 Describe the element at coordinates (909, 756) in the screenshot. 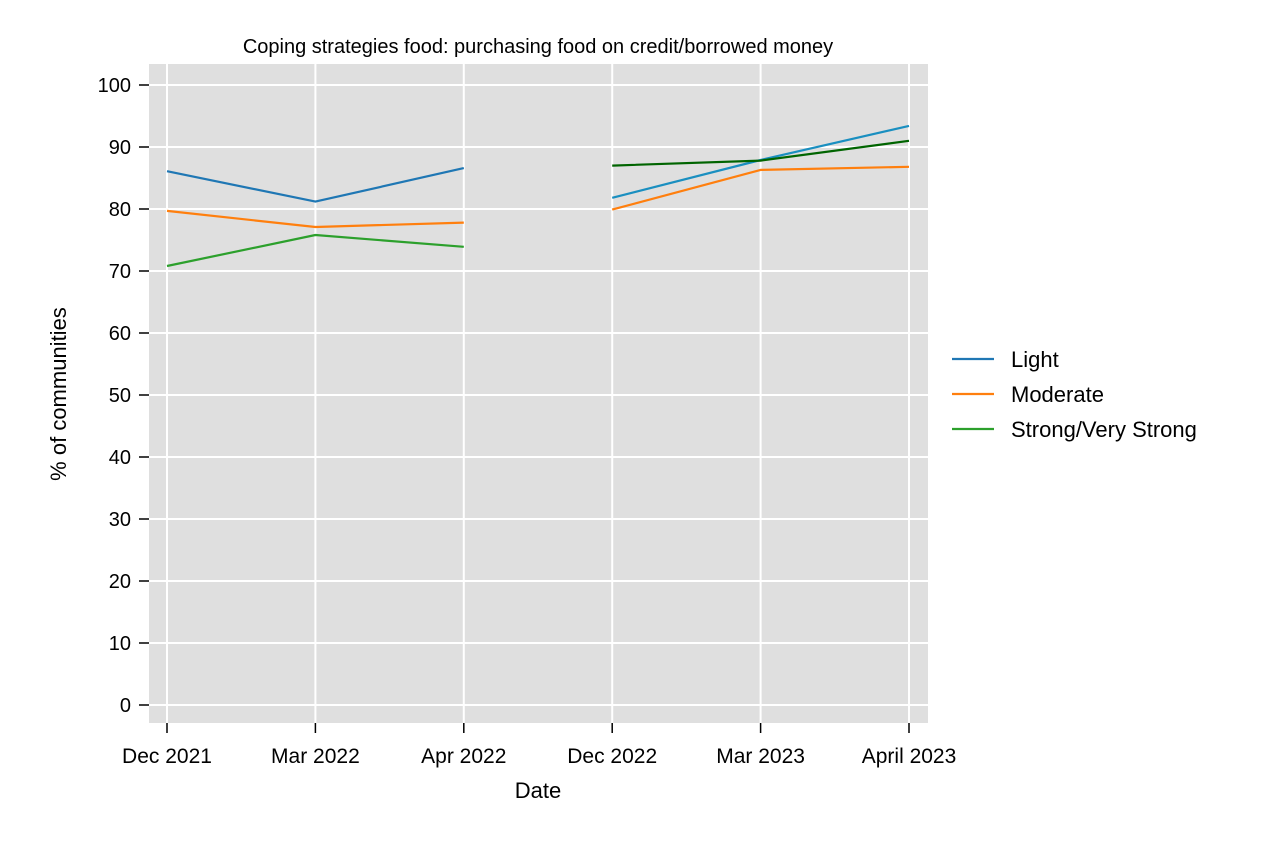

I see `x-tick-label: April 2023` at that location.